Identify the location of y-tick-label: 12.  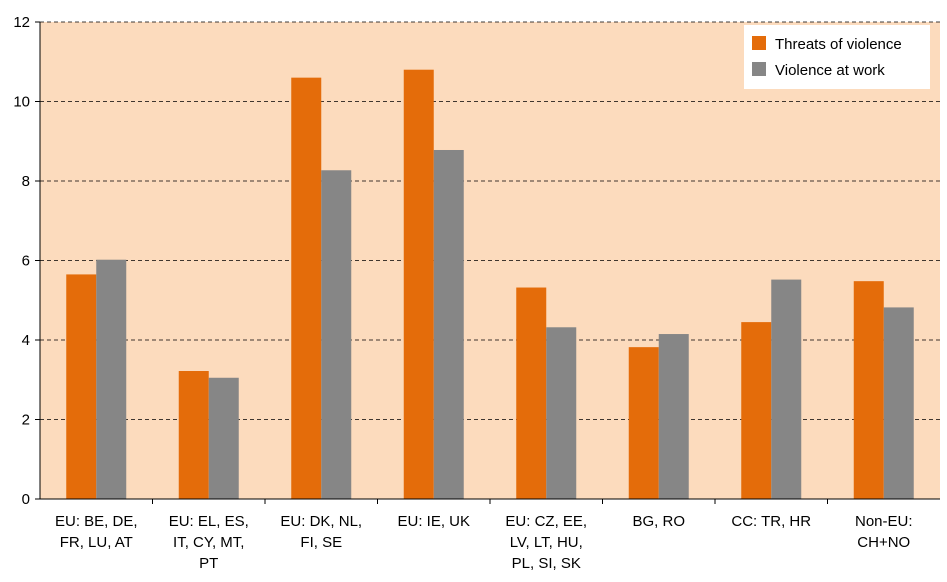
(21, 22).